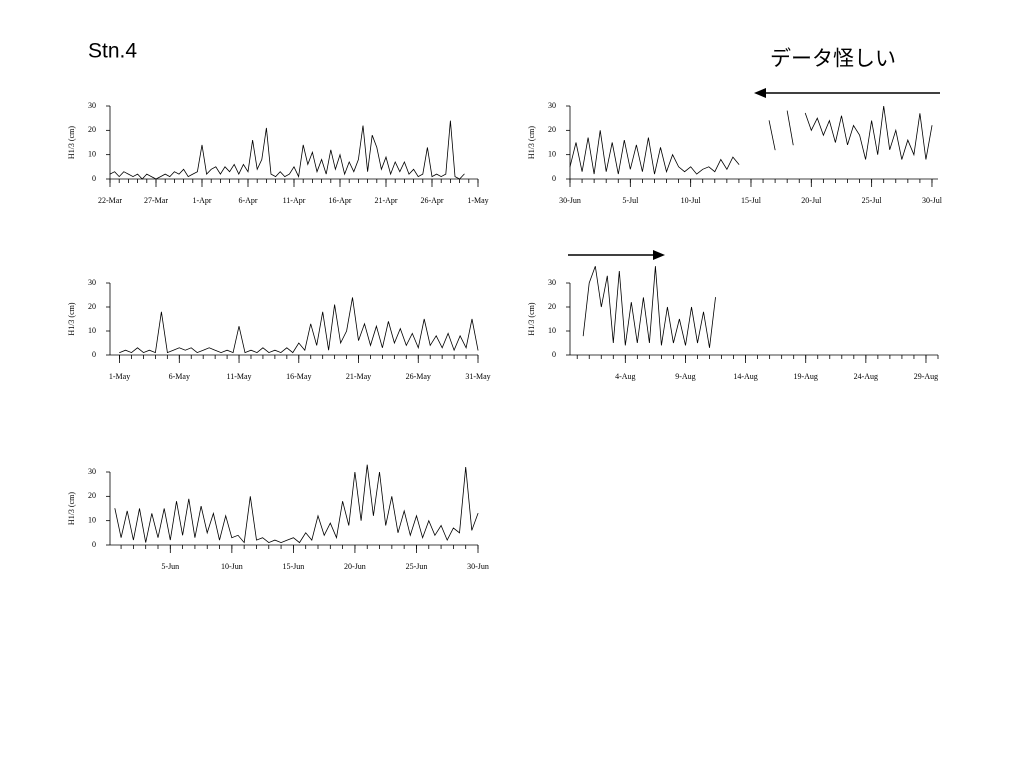 The image size is (1024, 768). What do you see at coordinates (355, 566) in the screenshot?
I see `x-tick-label: 20-Jun` at bounding box center [355, 566].